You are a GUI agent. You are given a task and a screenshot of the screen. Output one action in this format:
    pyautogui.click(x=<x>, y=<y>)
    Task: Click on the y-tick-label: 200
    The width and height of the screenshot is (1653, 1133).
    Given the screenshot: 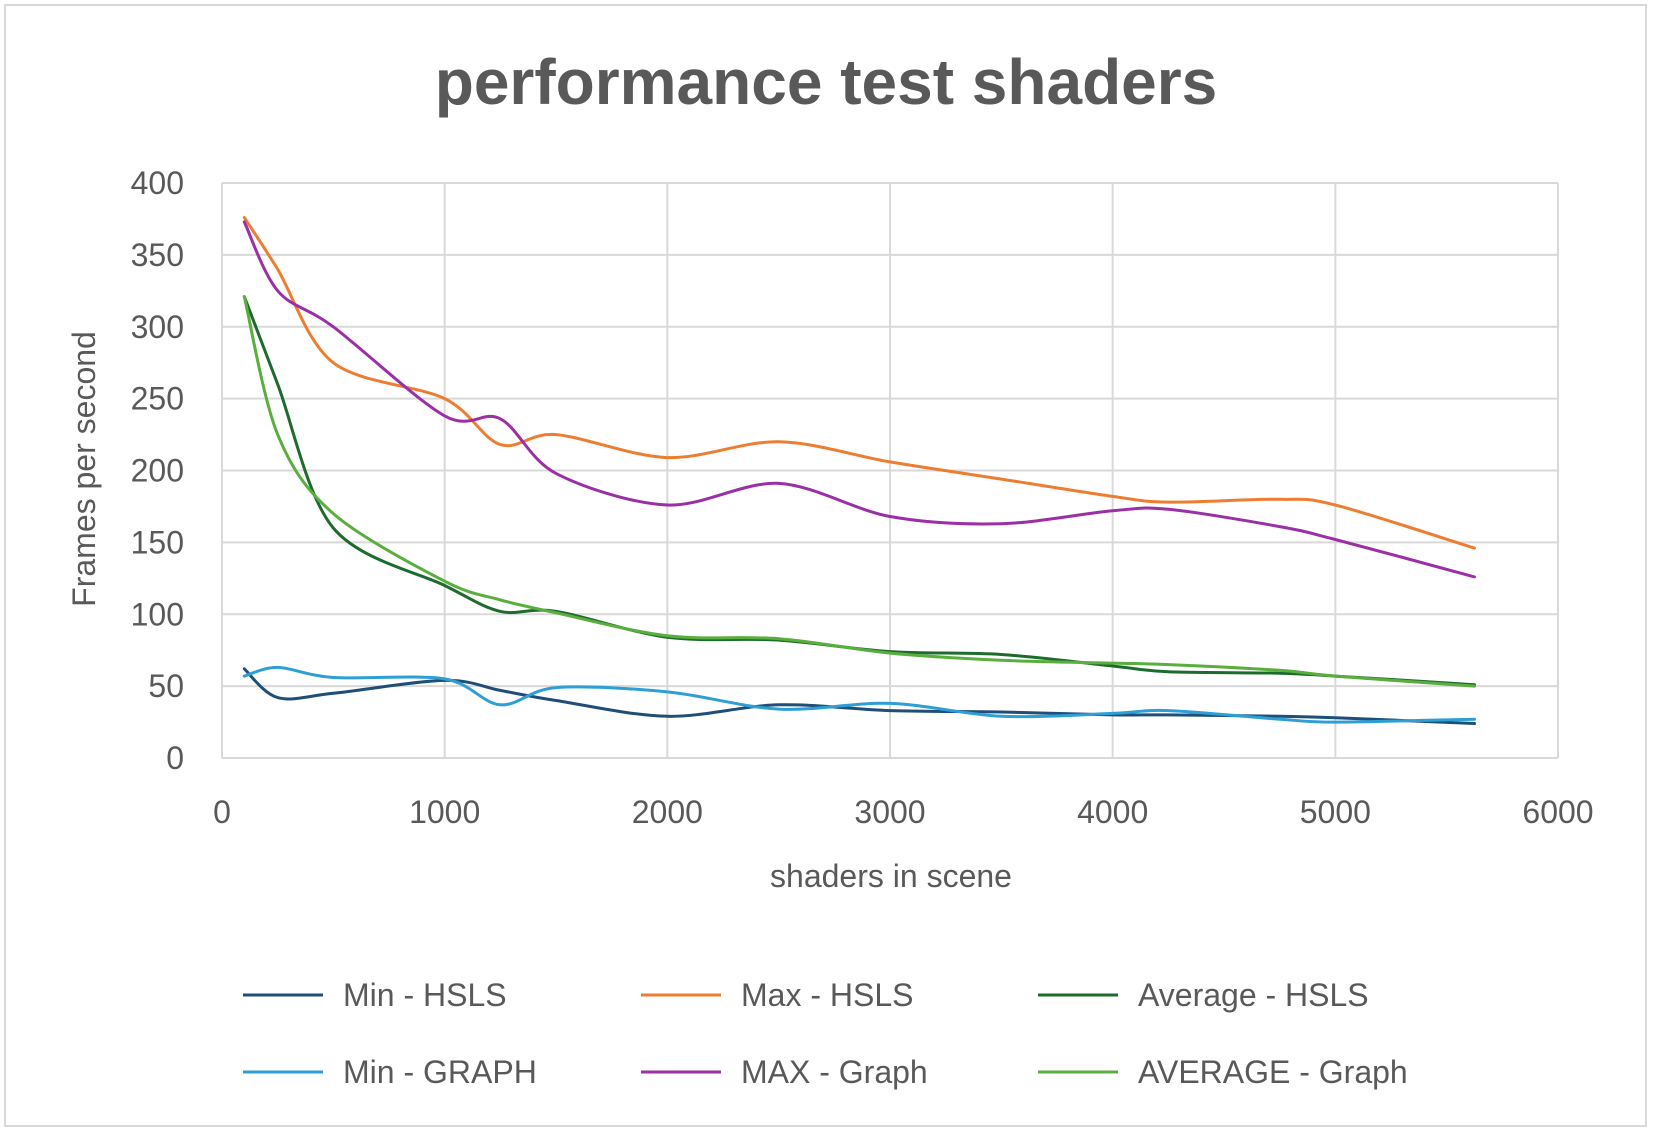 What is the action you would take?
    pyautogui.click(x=157, y=471)
    